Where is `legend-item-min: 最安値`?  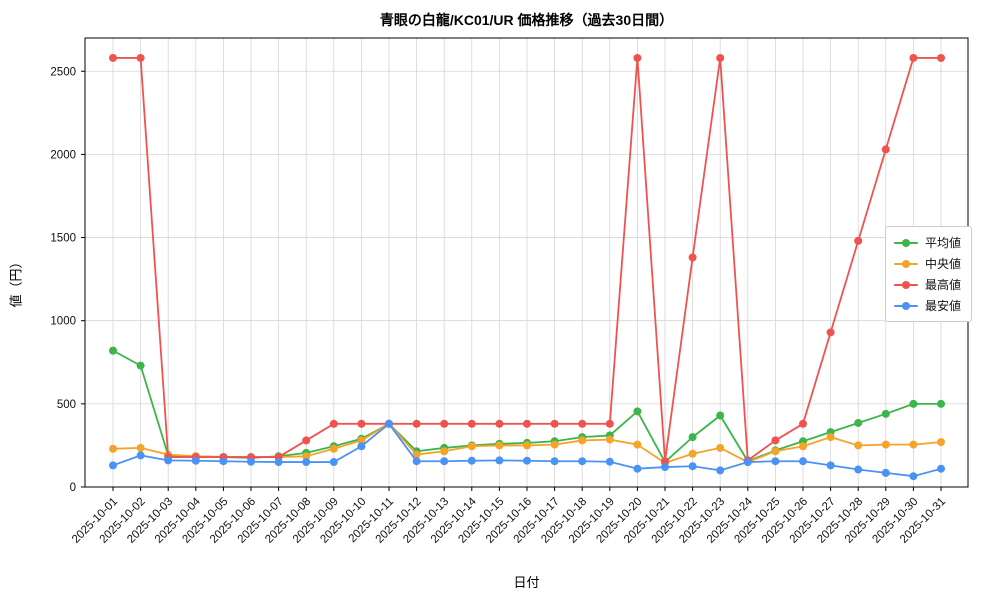
legend-item-min: 最安値 is located at coordinates (927, 305).